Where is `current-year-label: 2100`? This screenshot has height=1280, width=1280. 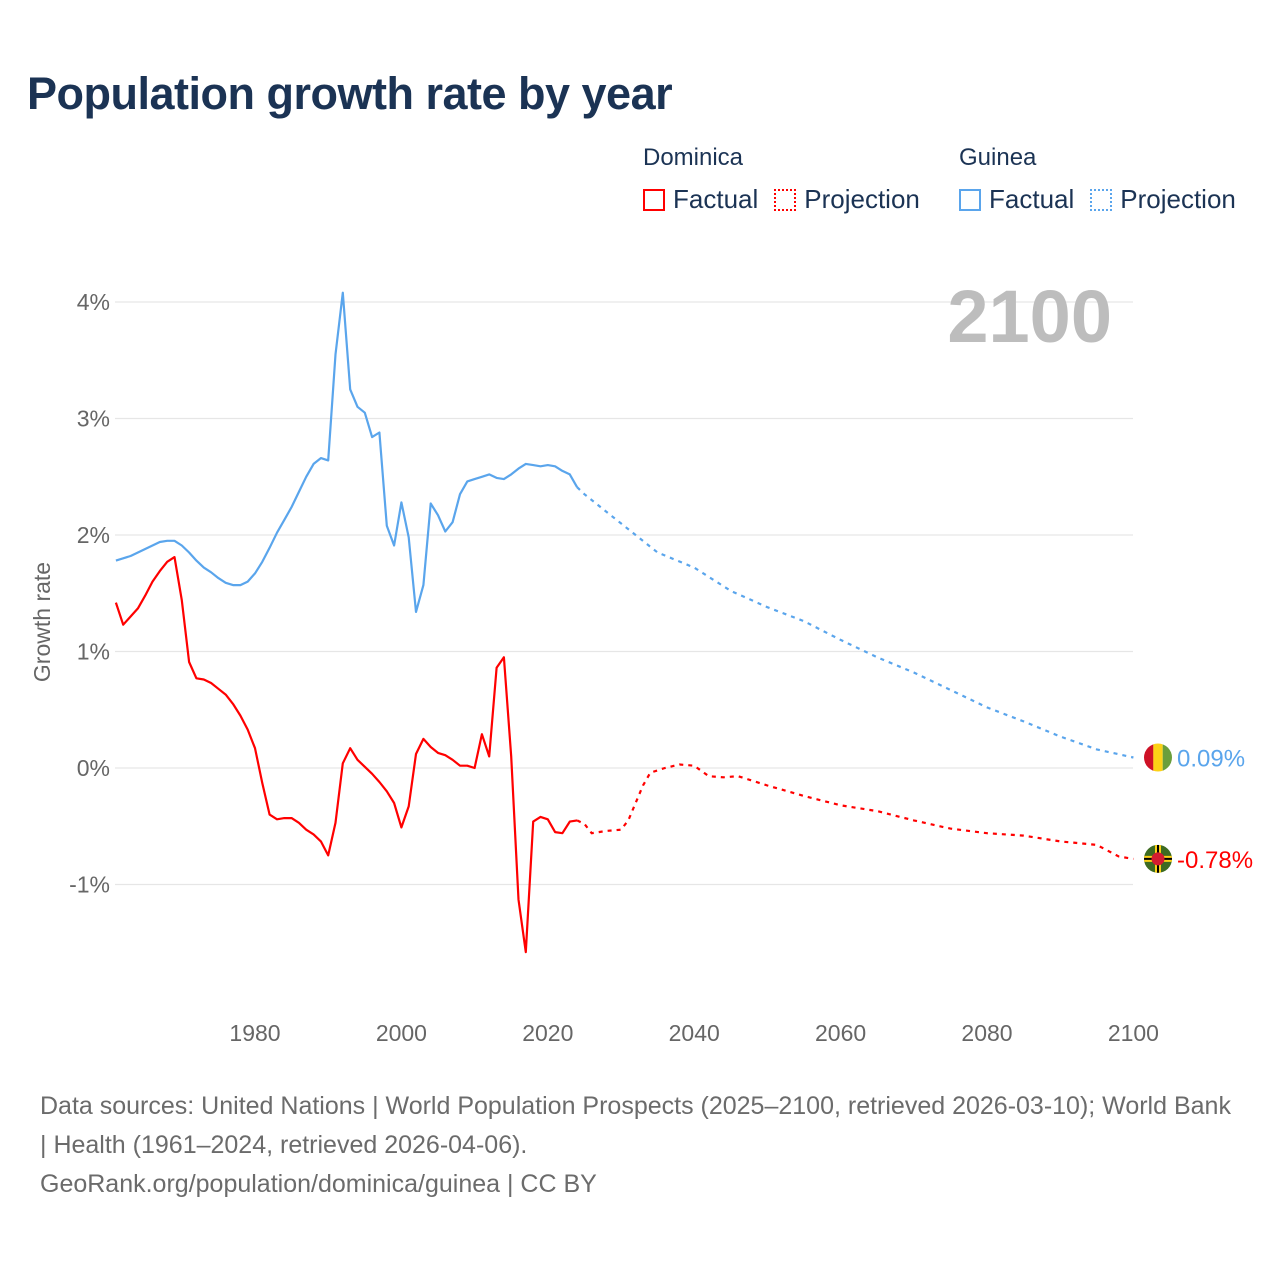
current-year-label: 2100 is located at coordinates (1029, 316).